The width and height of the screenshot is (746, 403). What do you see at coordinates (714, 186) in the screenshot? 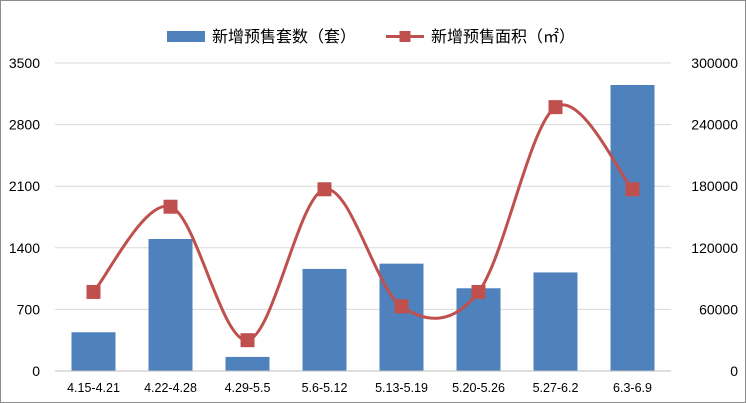
I see `y-right-tick-label: 180000` at bounding box center [714, 186].